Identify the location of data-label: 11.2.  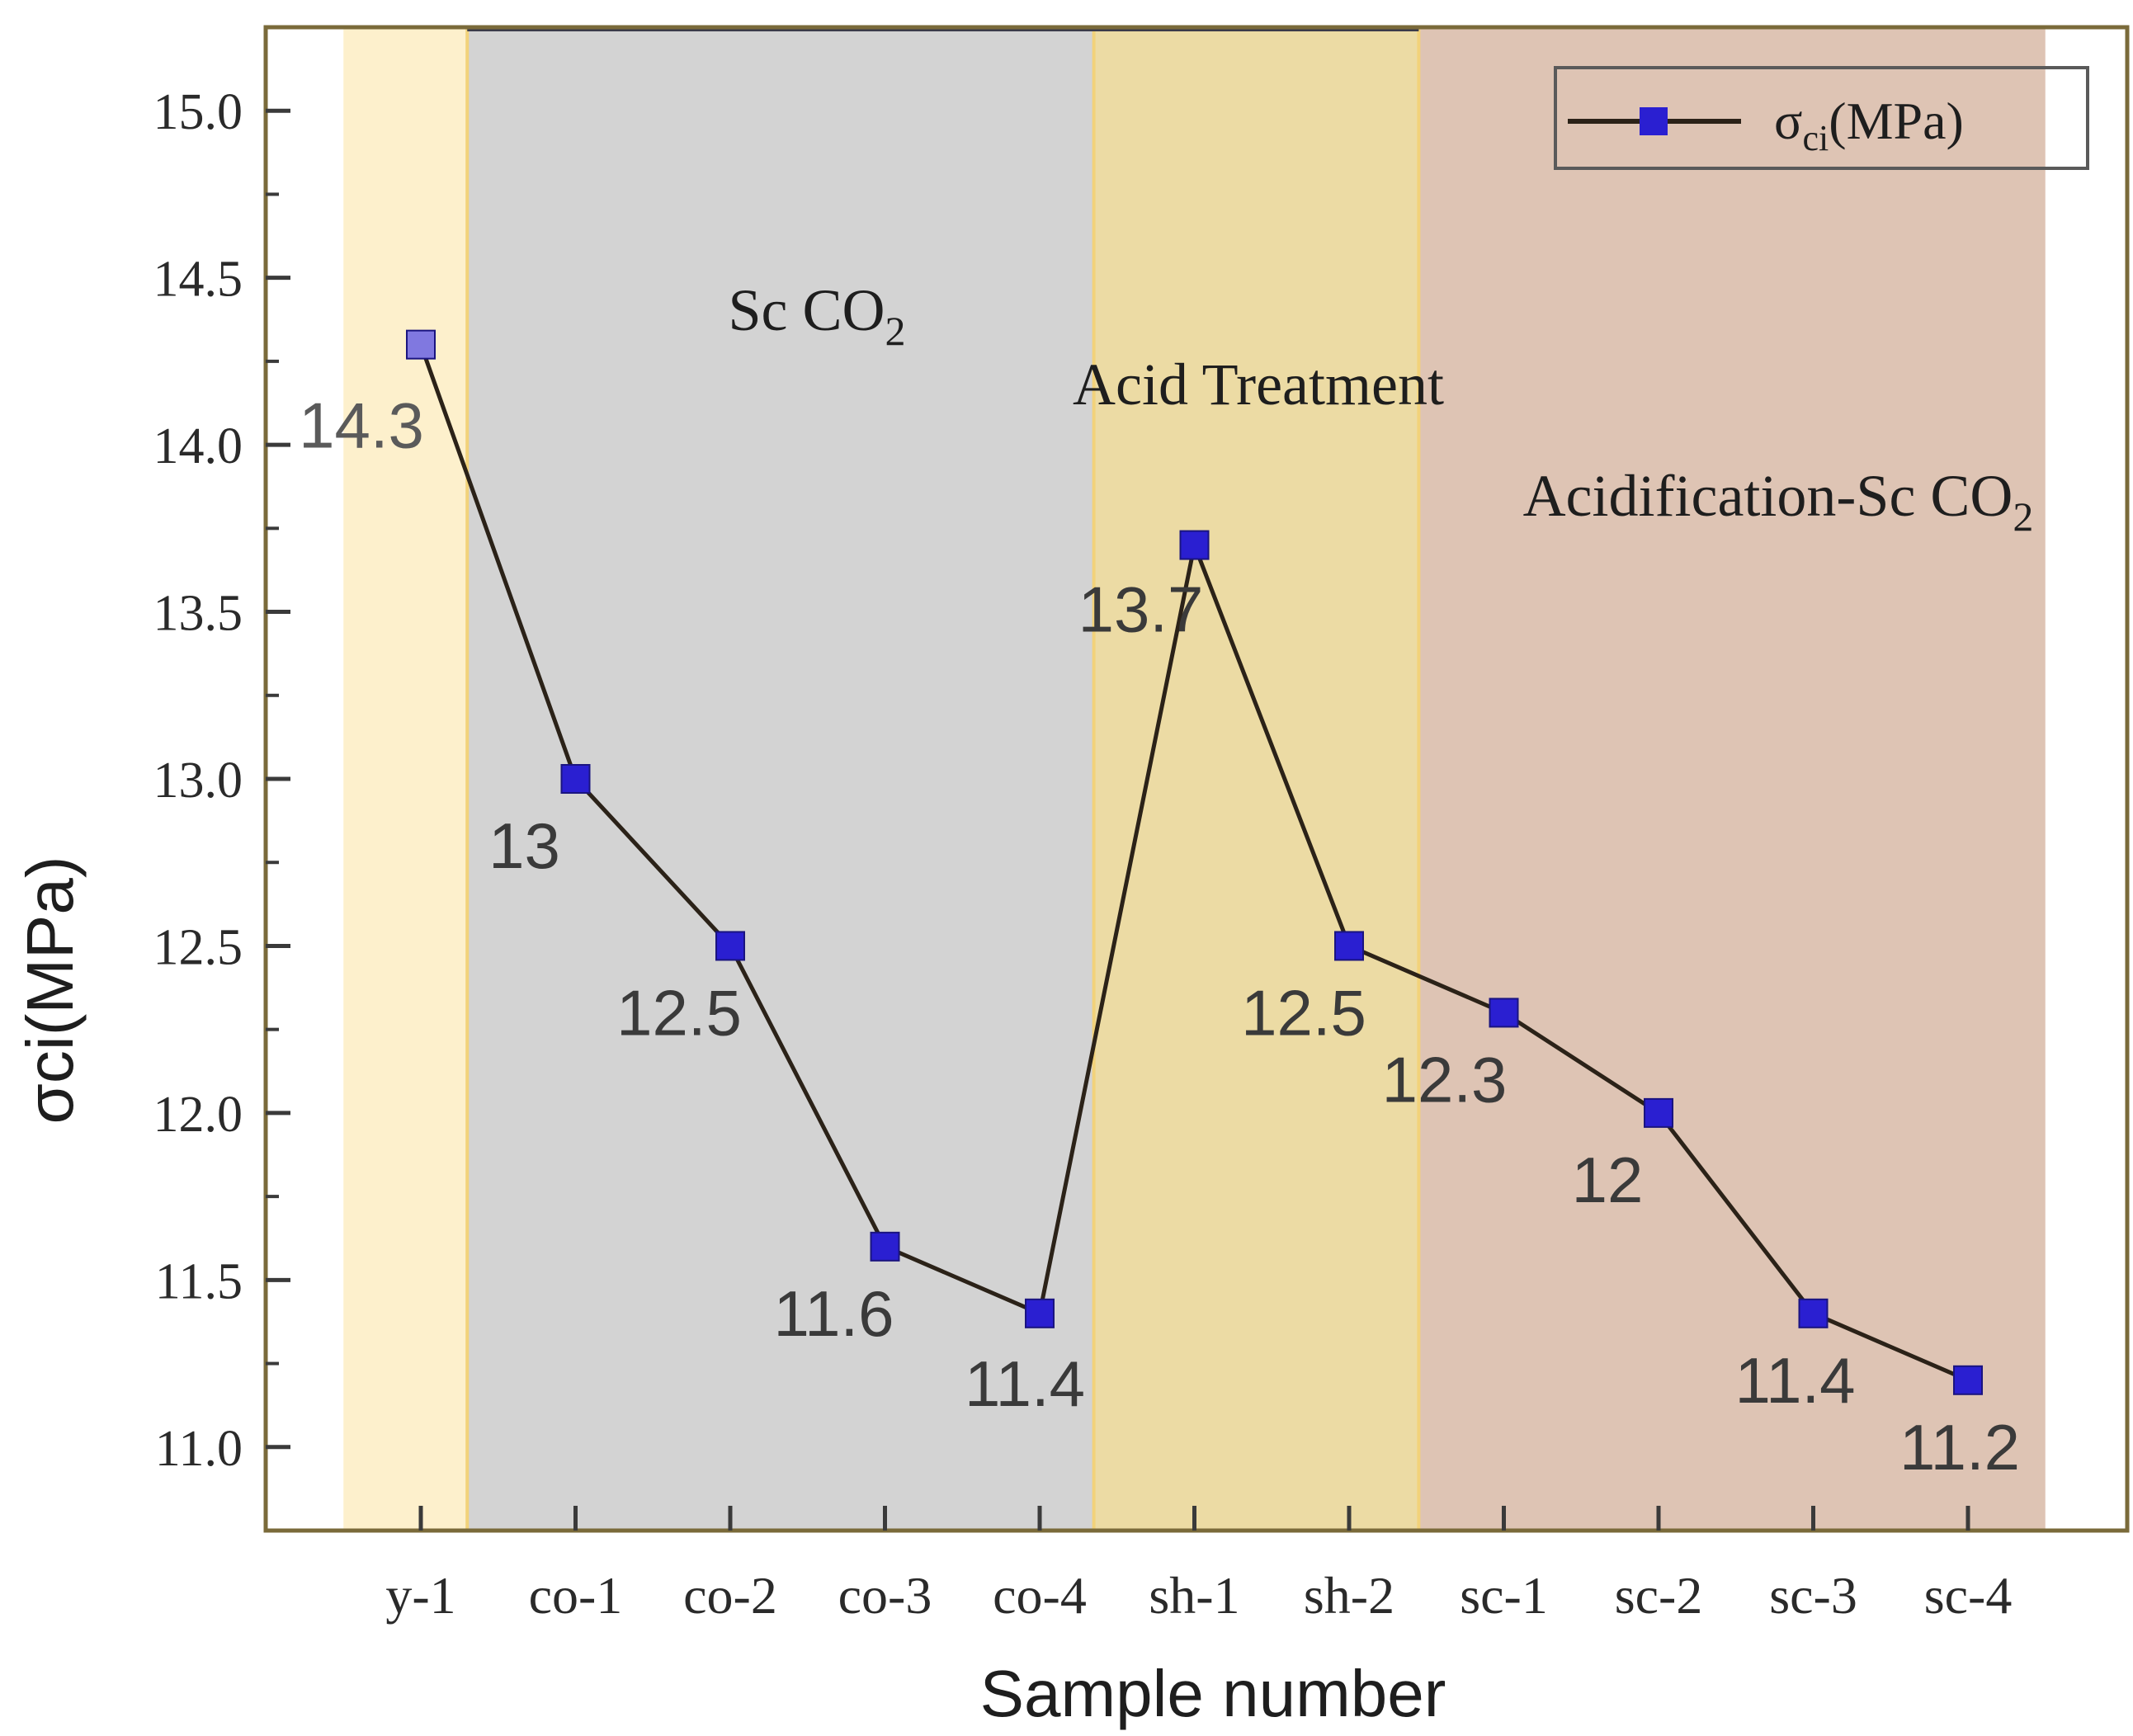
(1959, 1447).